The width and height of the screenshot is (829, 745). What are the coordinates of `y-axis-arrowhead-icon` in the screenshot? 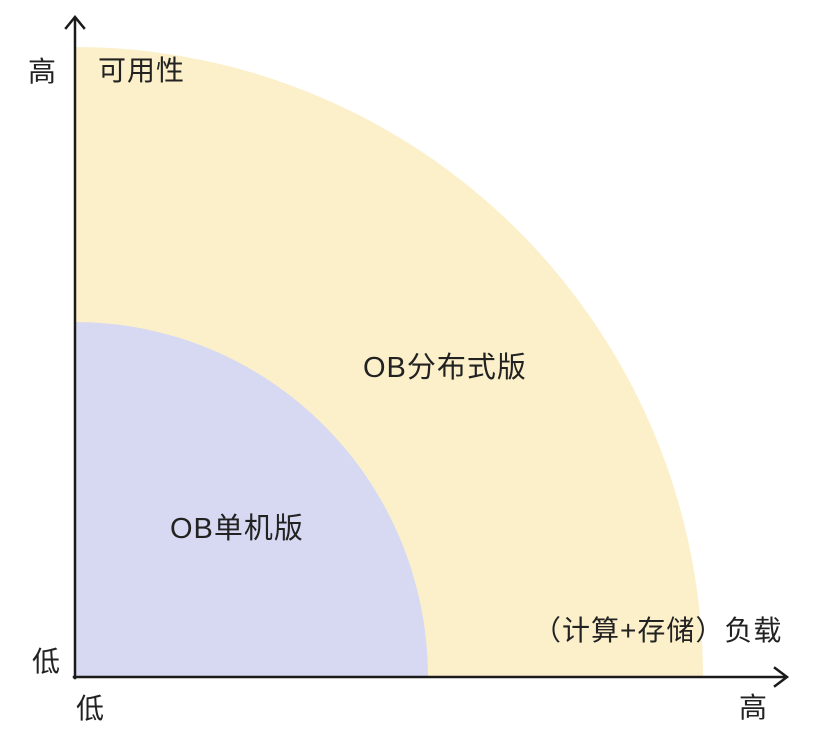 It's located at (75, 22).